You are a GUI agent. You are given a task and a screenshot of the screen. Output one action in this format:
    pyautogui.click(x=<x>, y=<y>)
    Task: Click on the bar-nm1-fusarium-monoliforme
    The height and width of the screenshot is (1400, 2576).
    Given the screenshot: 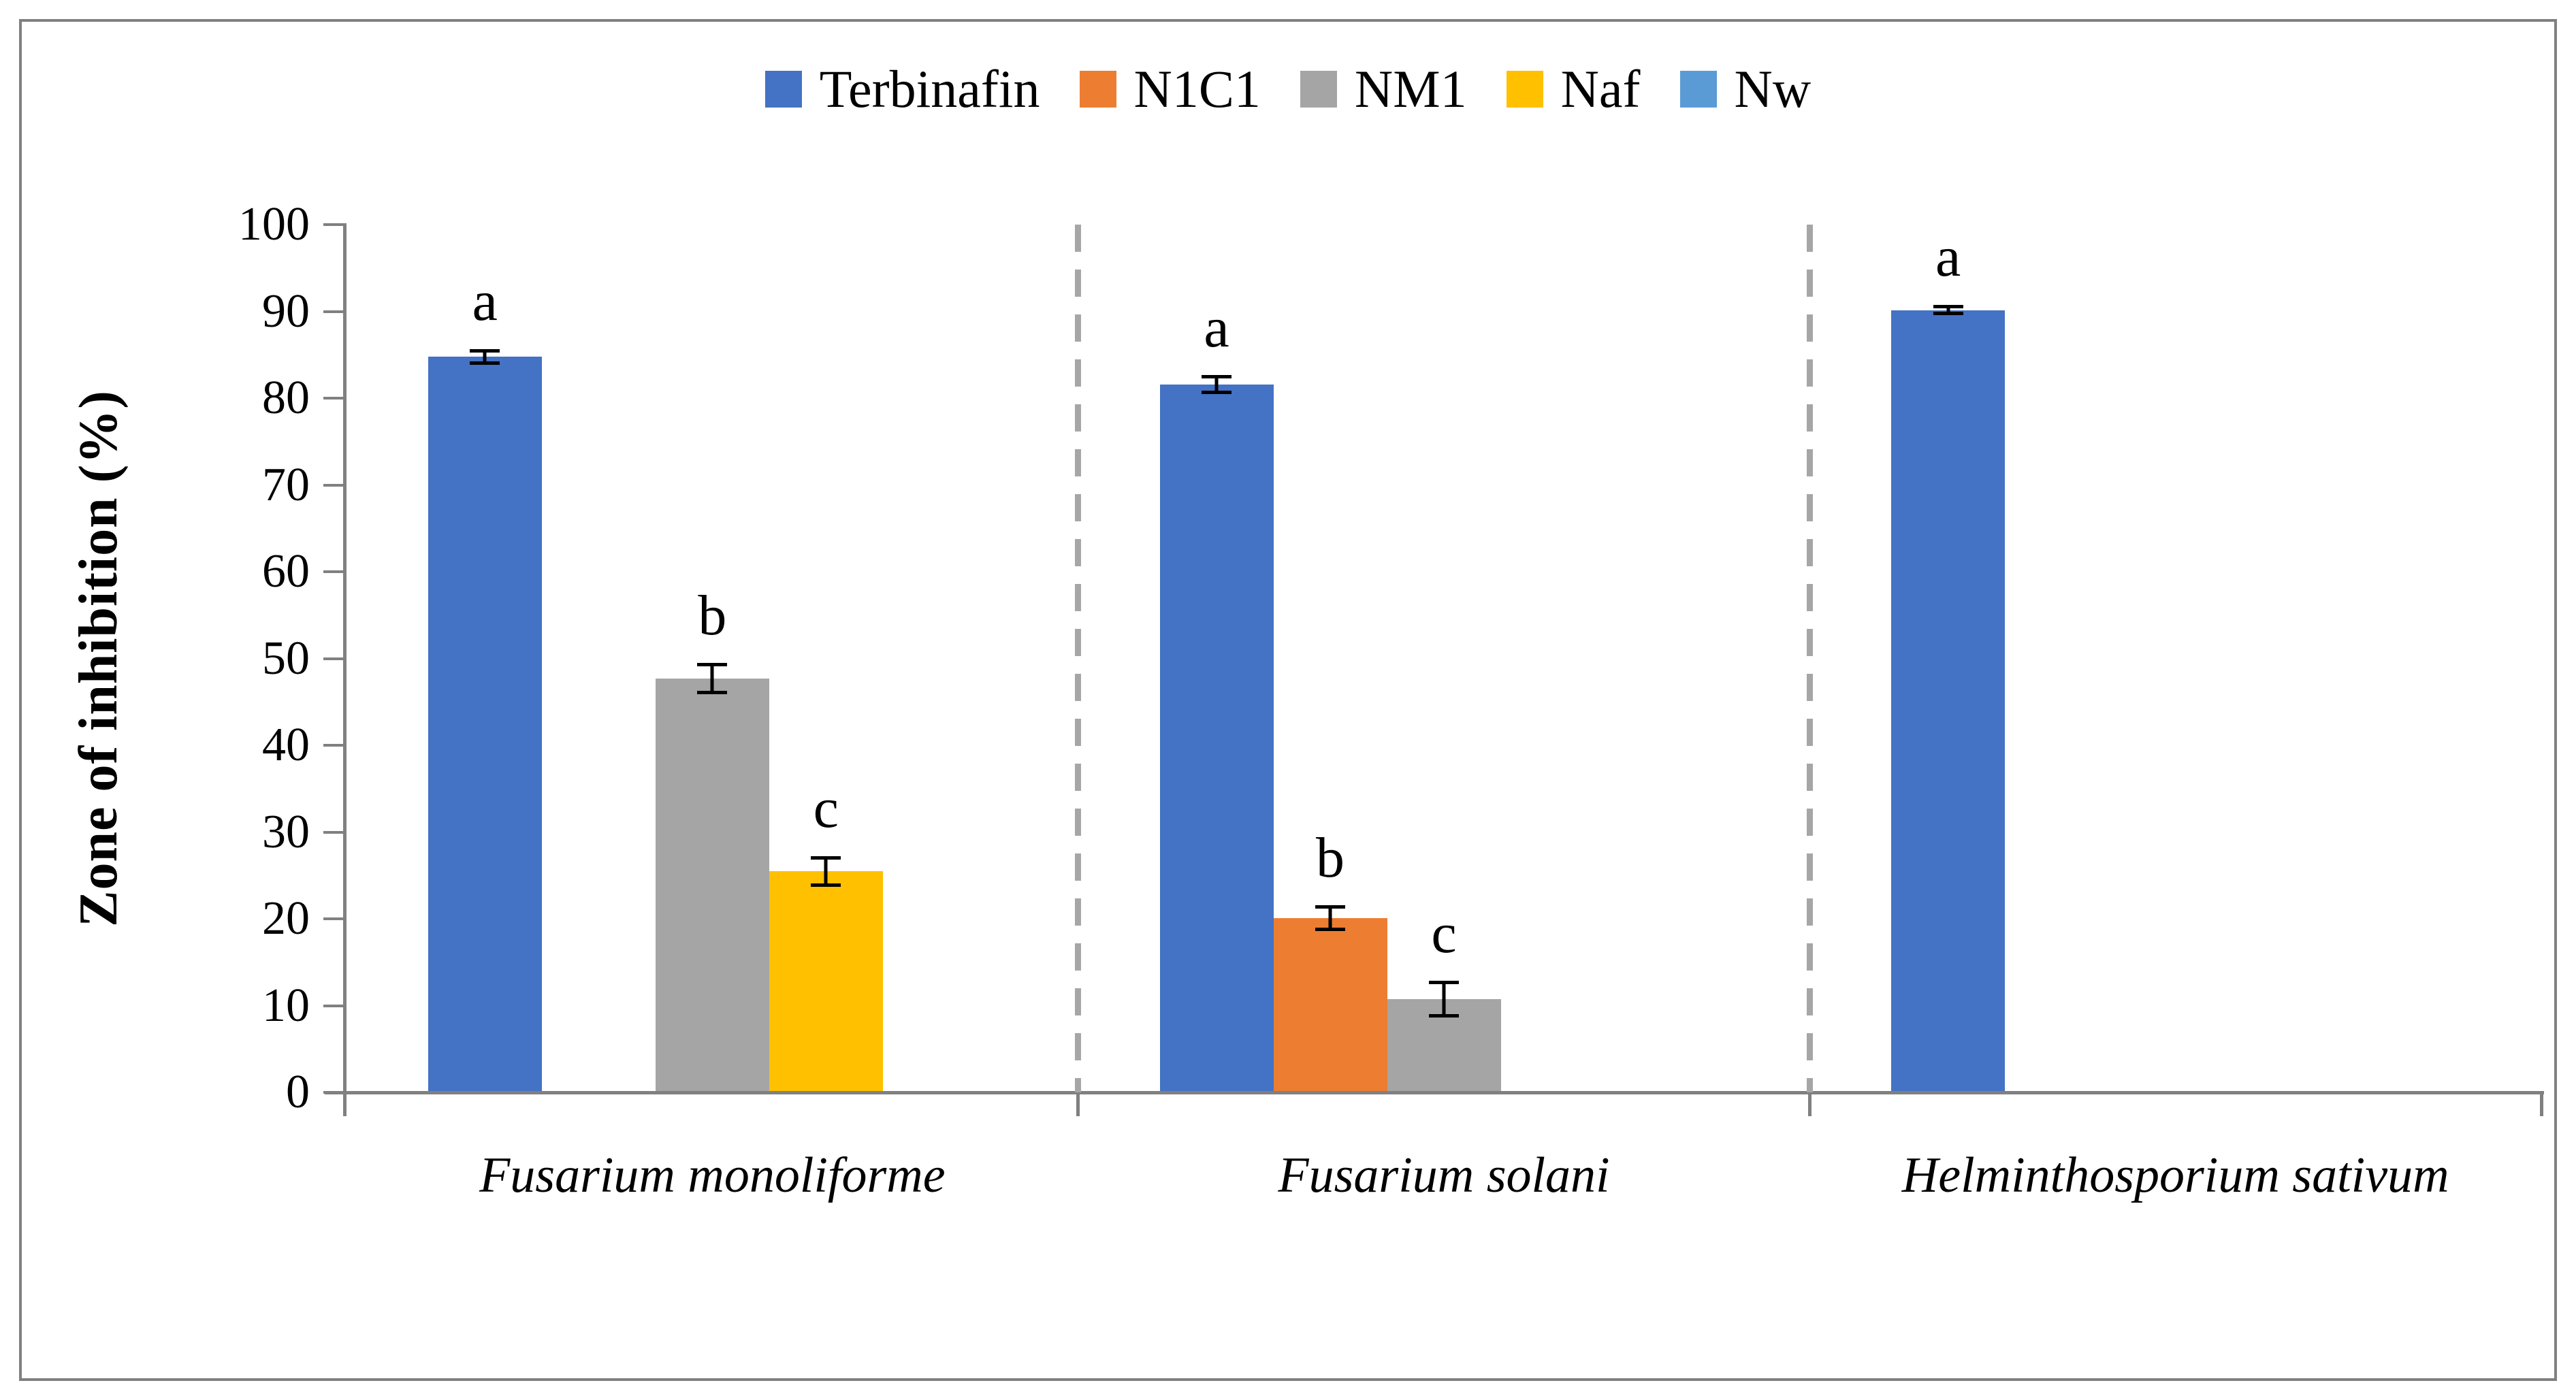 What is the action you would take?
    pyautogui.click(x=712, y=885)
    